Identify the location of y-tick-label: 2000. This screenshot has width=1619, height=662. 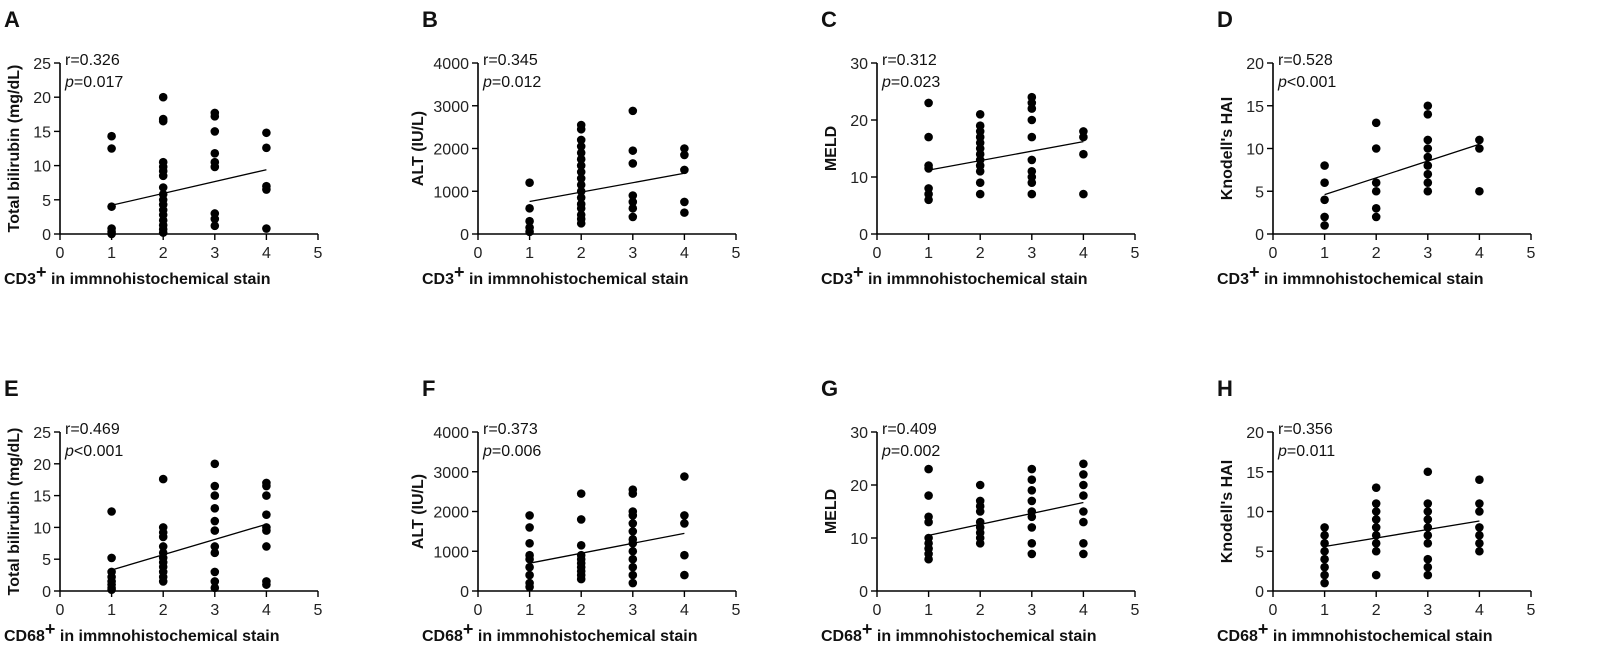
(451, 513).